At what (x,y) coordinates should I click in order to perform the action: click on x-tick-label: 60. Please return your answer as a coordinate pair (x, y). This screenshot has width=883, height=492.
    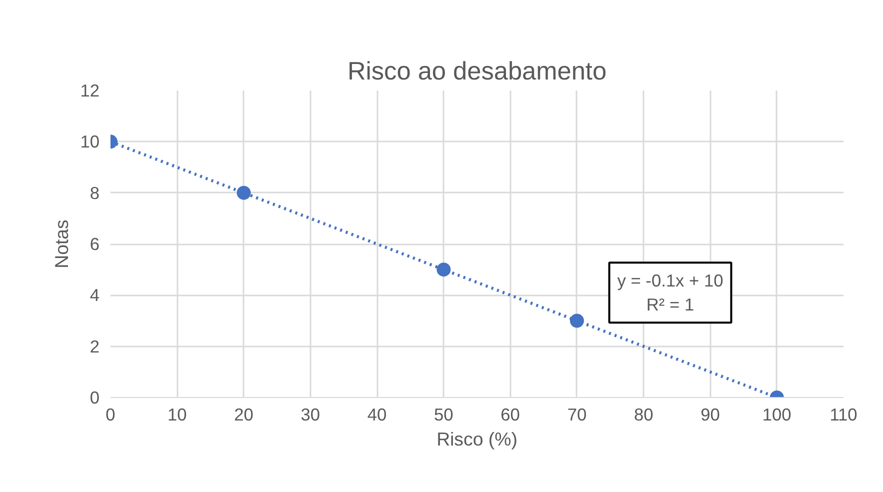
    Looking at the image, I should click on (510, 414).